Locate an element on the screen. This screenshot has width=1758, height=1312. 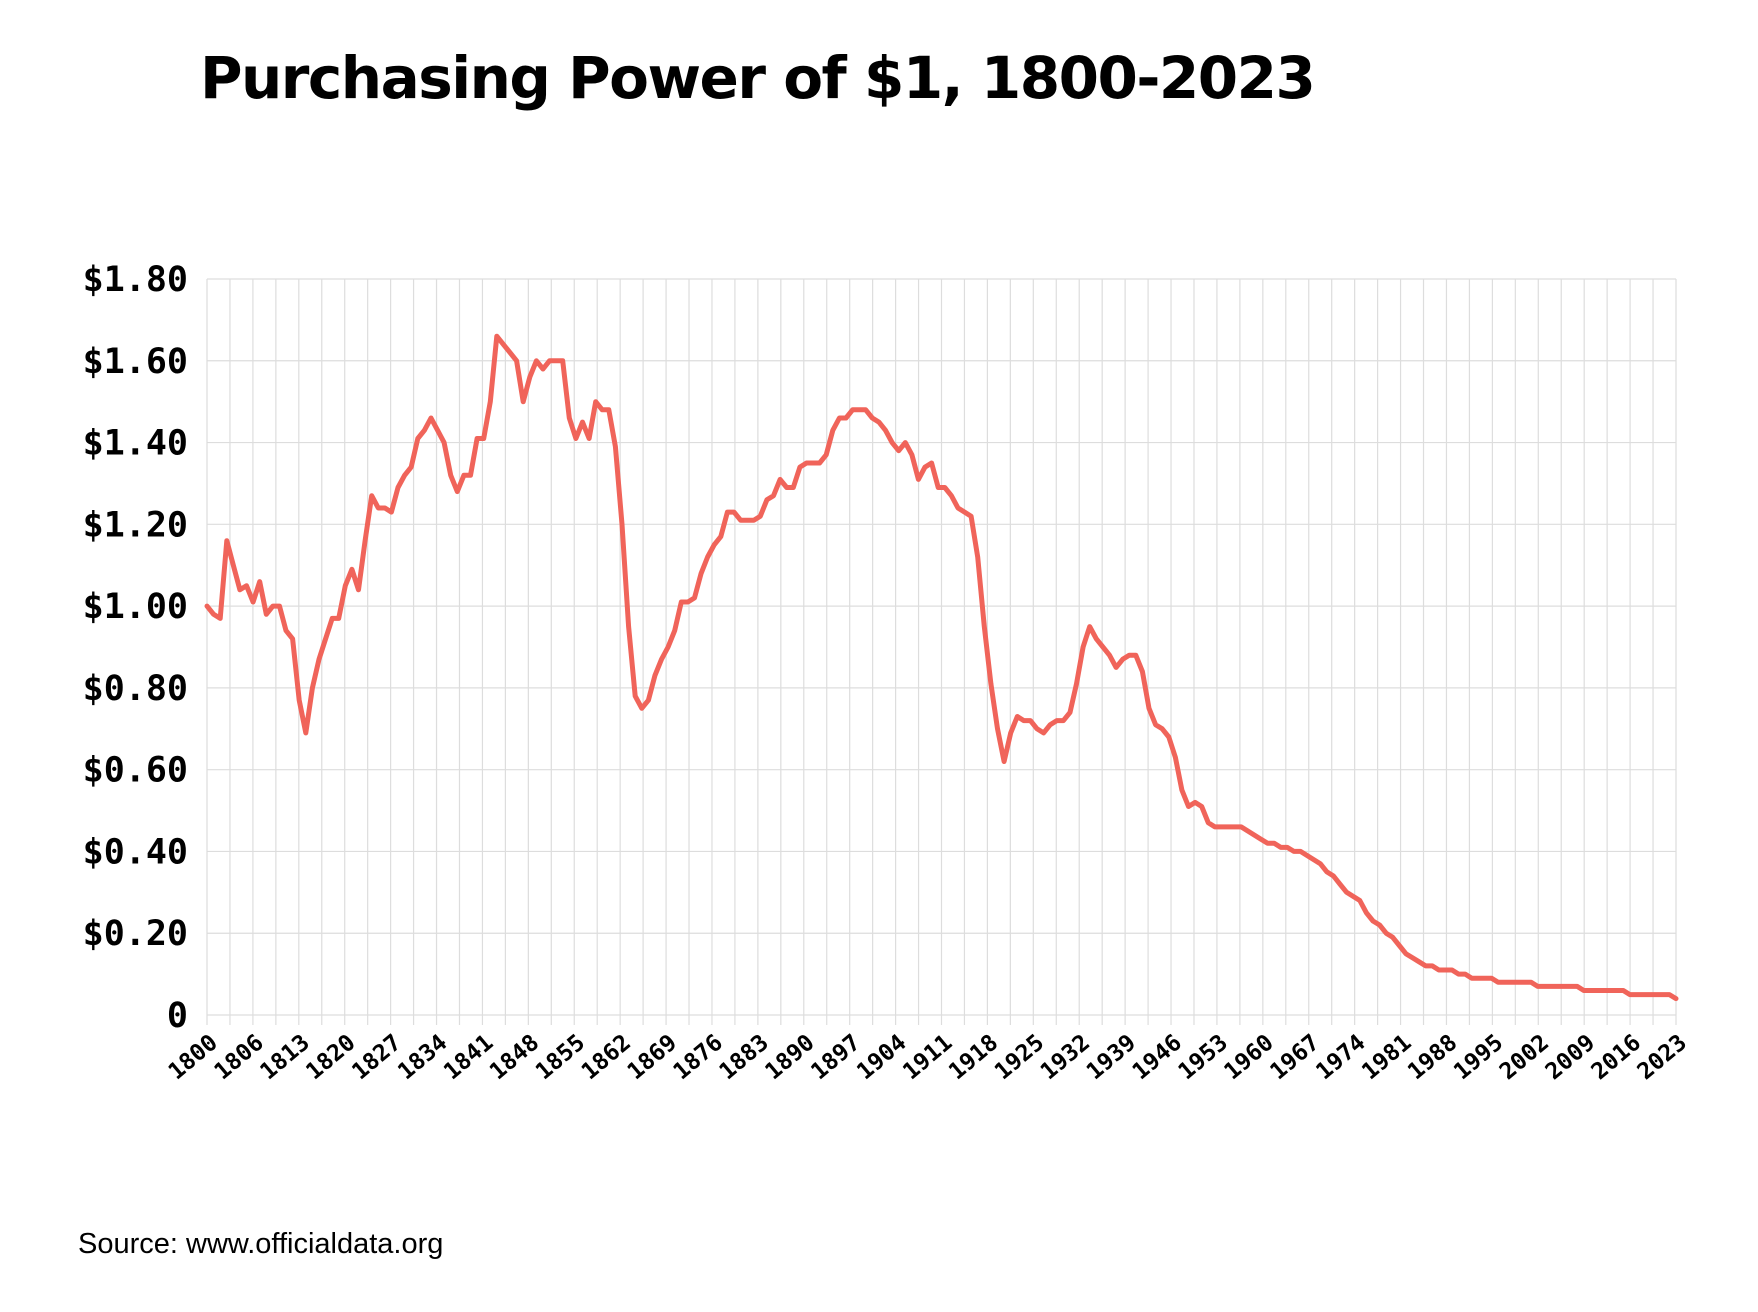
x-tick-label: 1932 is located at coordinates (1065, 1058).